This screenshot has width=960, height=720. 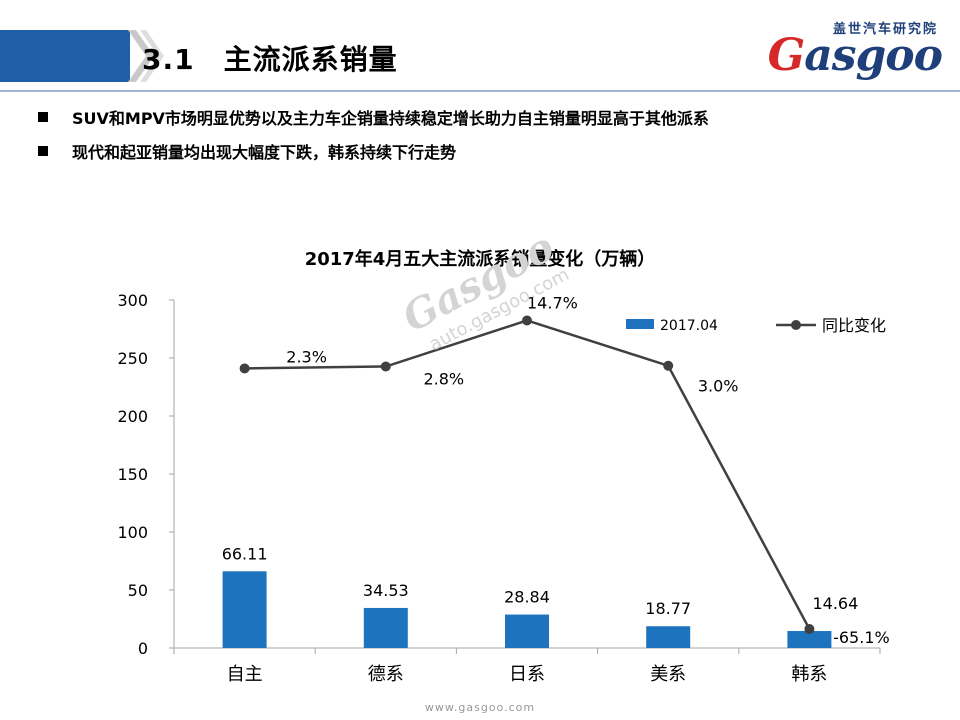 I want to click on bar-data-label: 66.11, so click(x=245, y=553).